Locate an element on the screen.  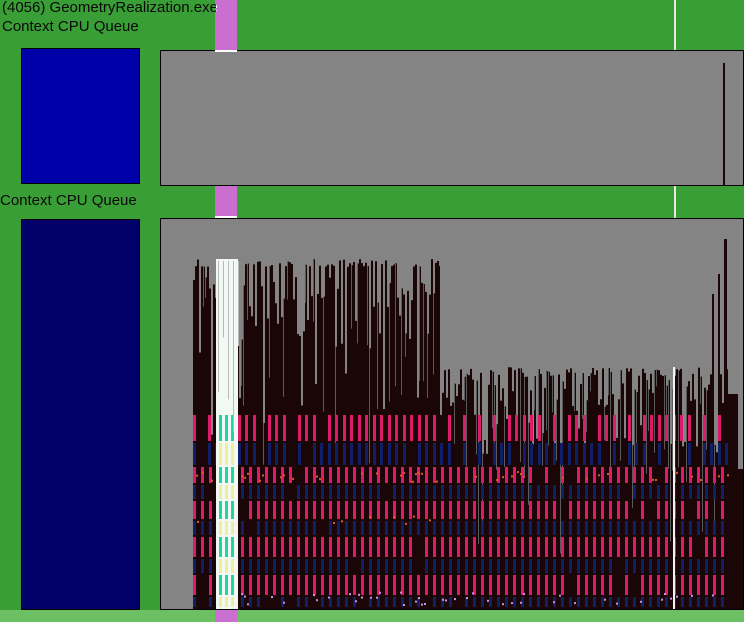
time-cursor-mid is located at coordinates (675, 202).